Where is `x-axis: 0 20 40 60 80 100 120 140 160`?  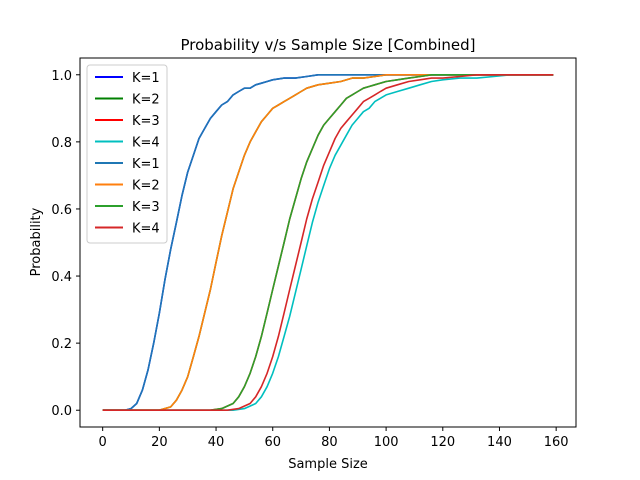 x-axis: 0 20 40 60 80 100 120 140 160 is located at coordinates (334, 438).